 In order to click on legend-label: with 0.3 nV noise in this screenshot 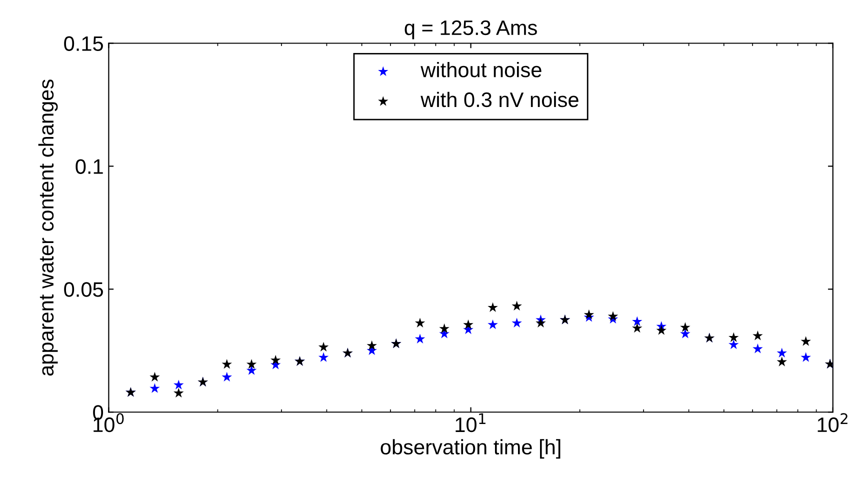, I will do `click(499, 100)`.